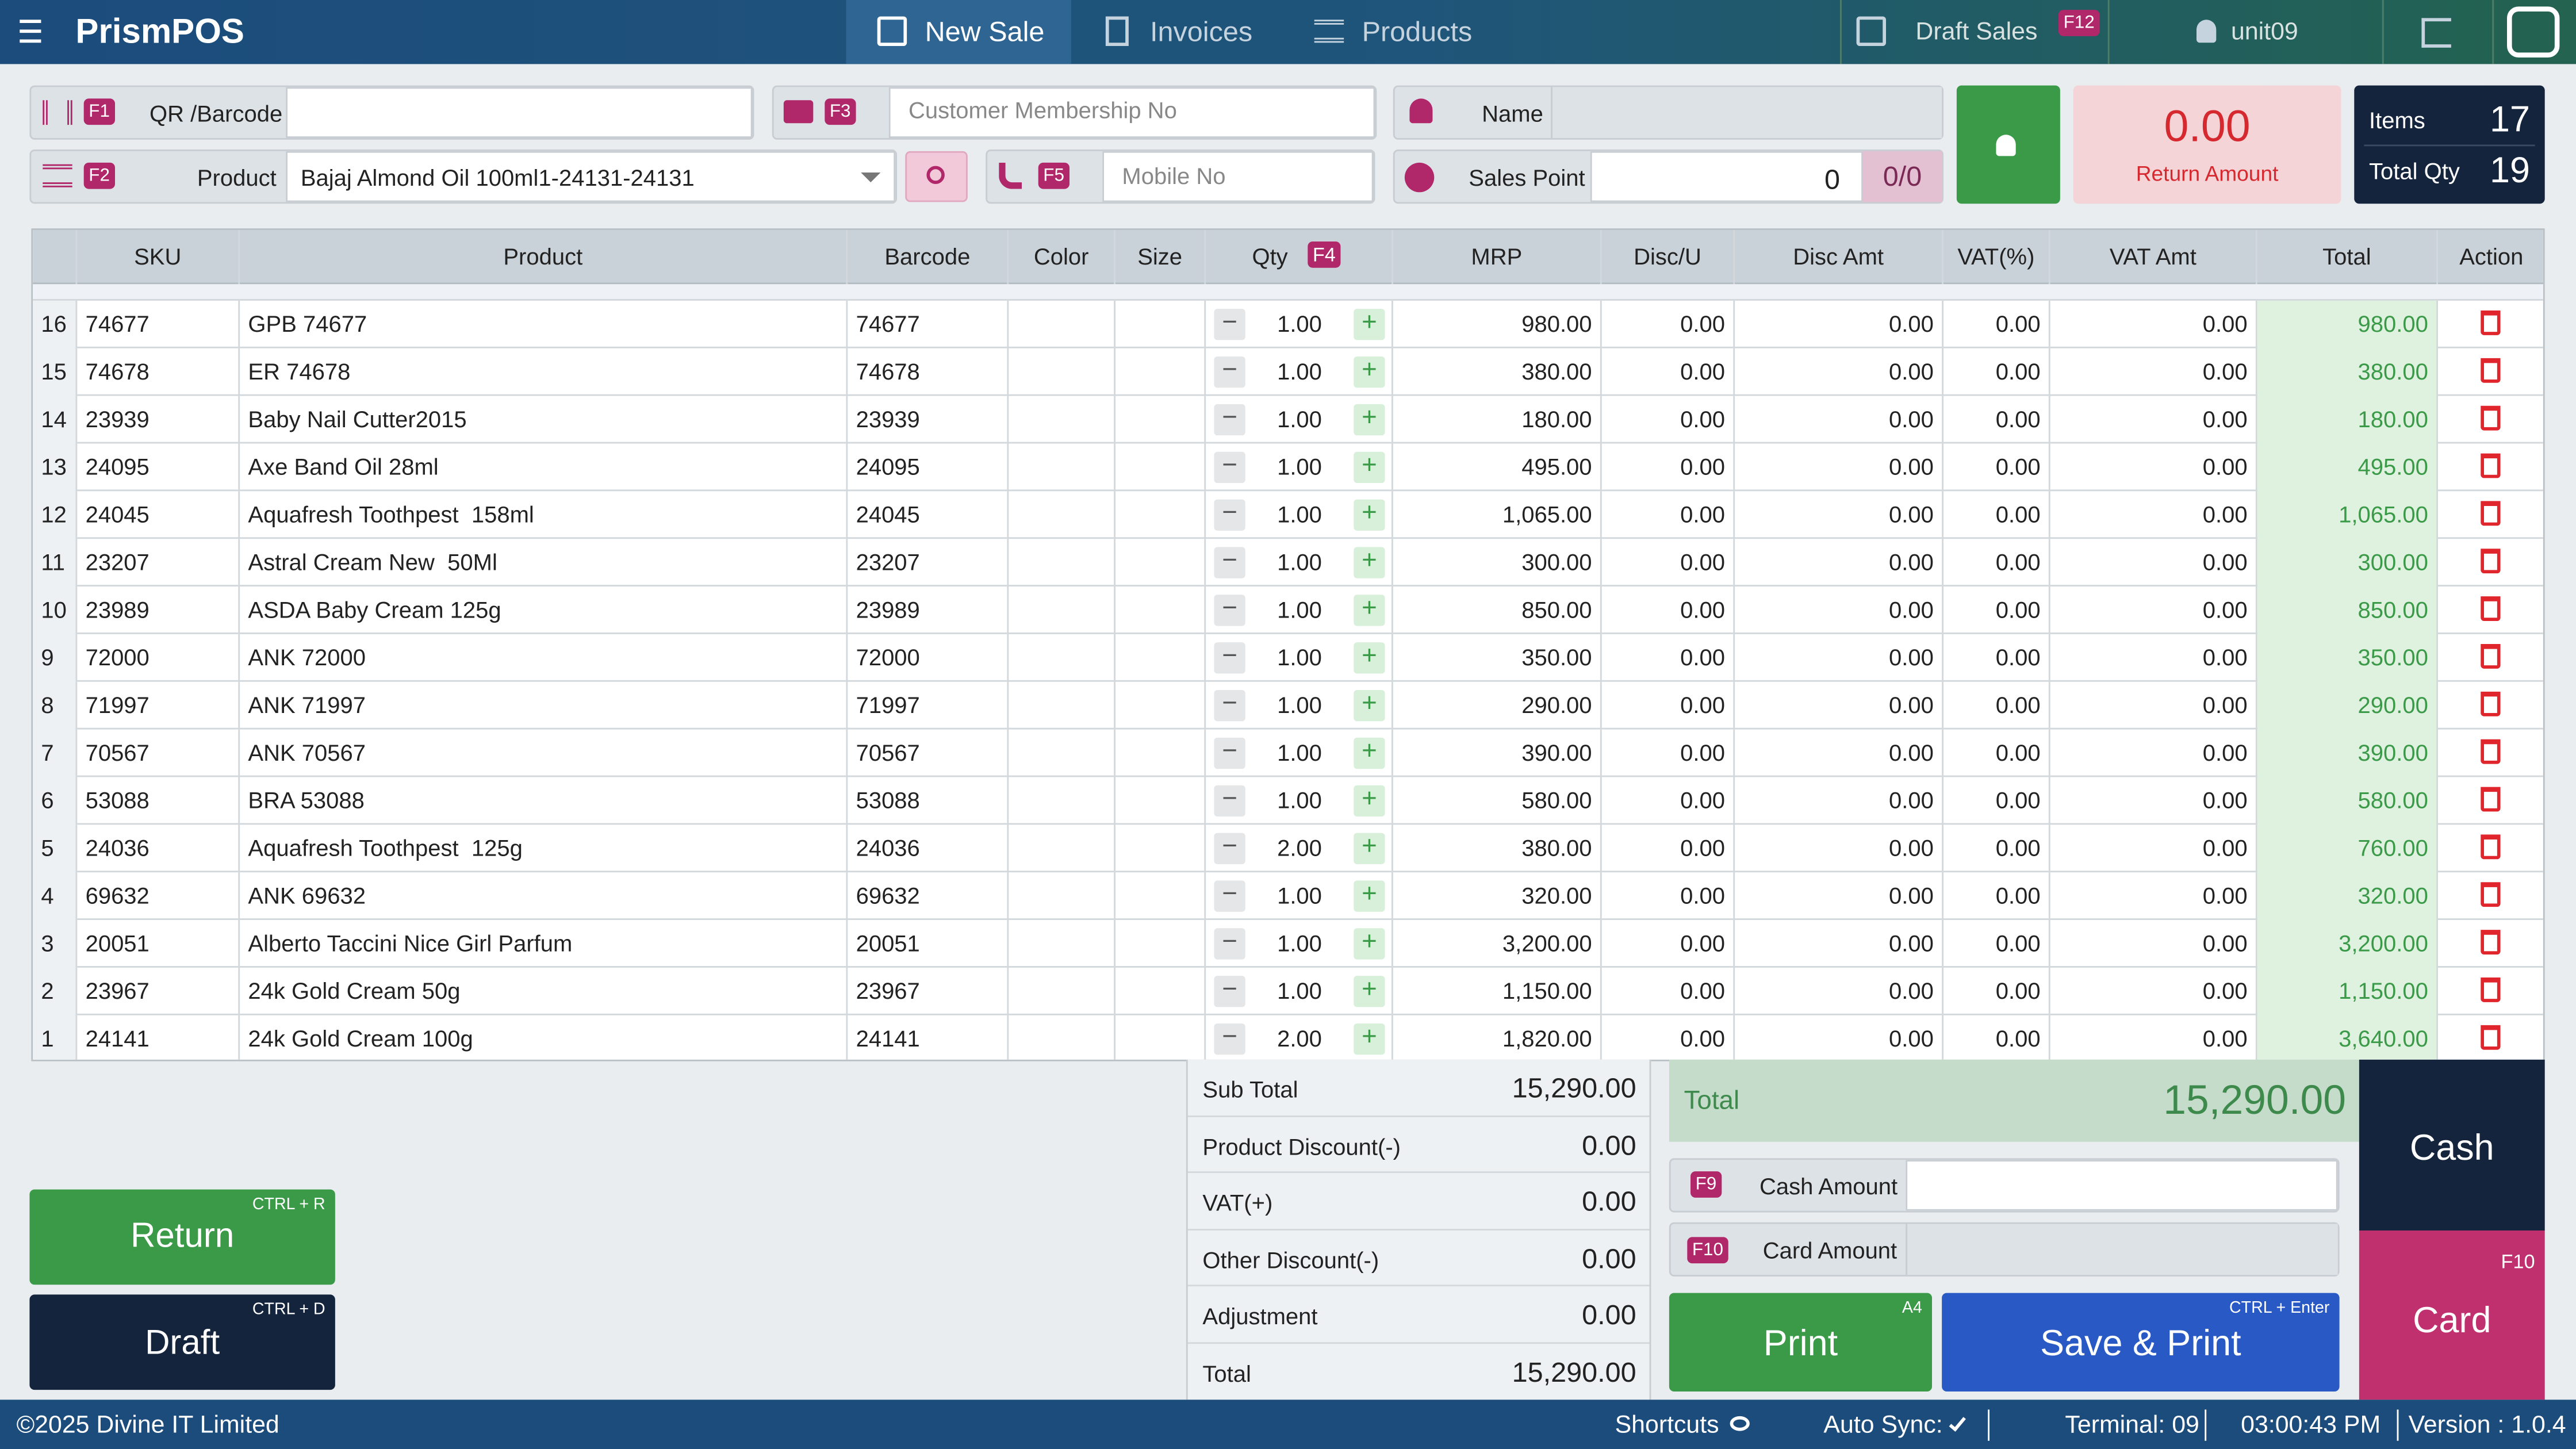 This screenshot has height=1449, width=2576. I want to click on tab: Invoices, so click(1201, 33).